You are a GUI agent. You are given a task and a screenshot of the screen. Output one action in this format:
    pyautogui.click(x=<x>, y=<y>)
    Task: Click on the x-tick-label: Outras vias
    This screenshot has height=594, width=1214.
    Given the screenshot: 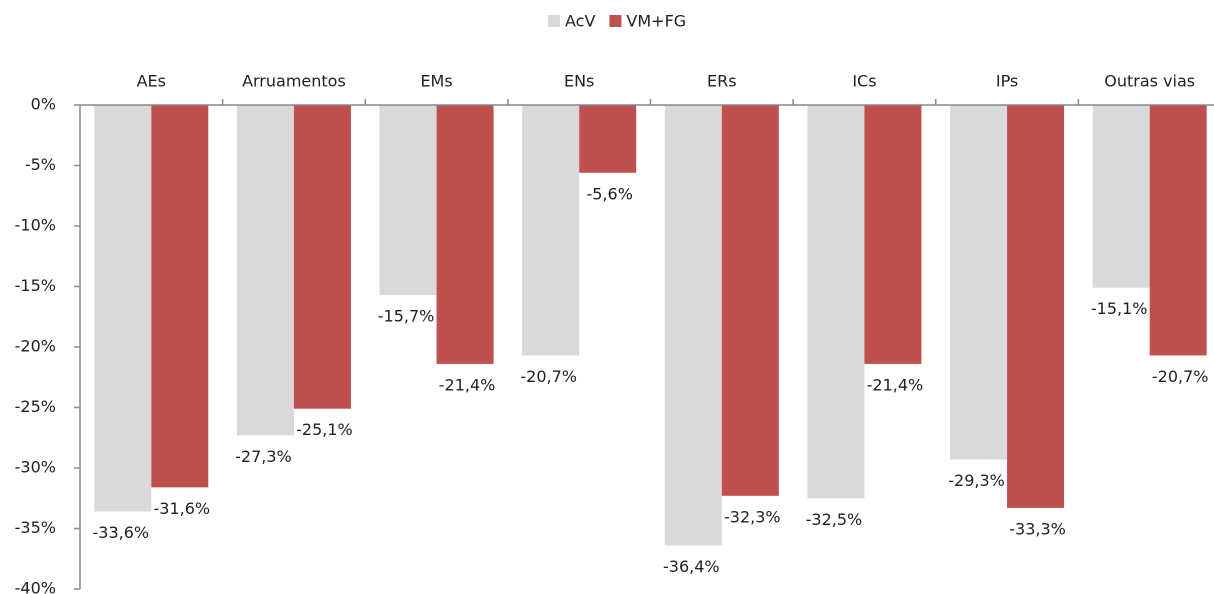 What is the action you would take?
    pyautogui.click(x=1149, y=81)
    